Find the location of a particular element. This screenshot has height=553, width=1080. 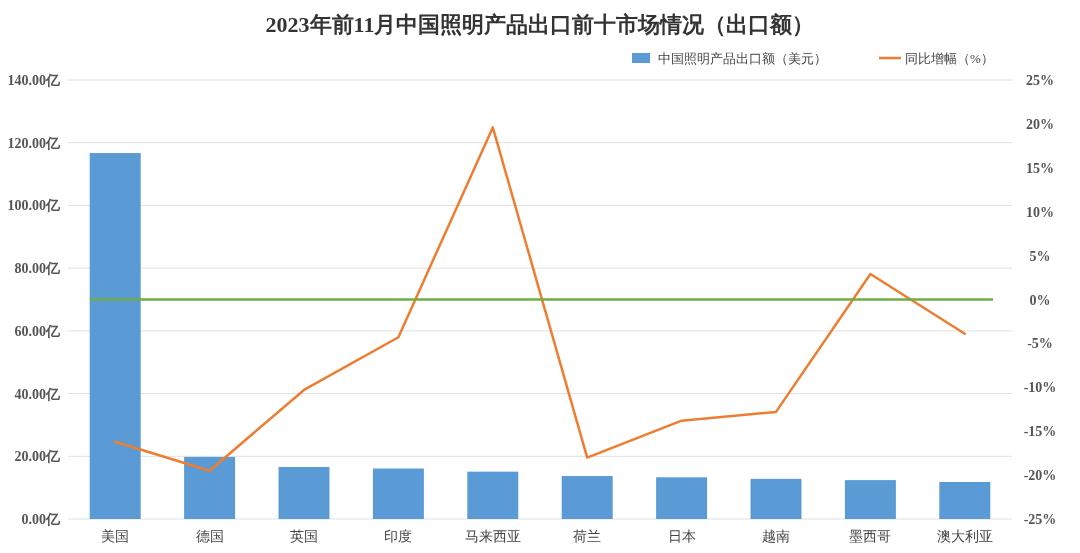

y-tick-label: 40.00亿 is located at coordinates (37, 394).